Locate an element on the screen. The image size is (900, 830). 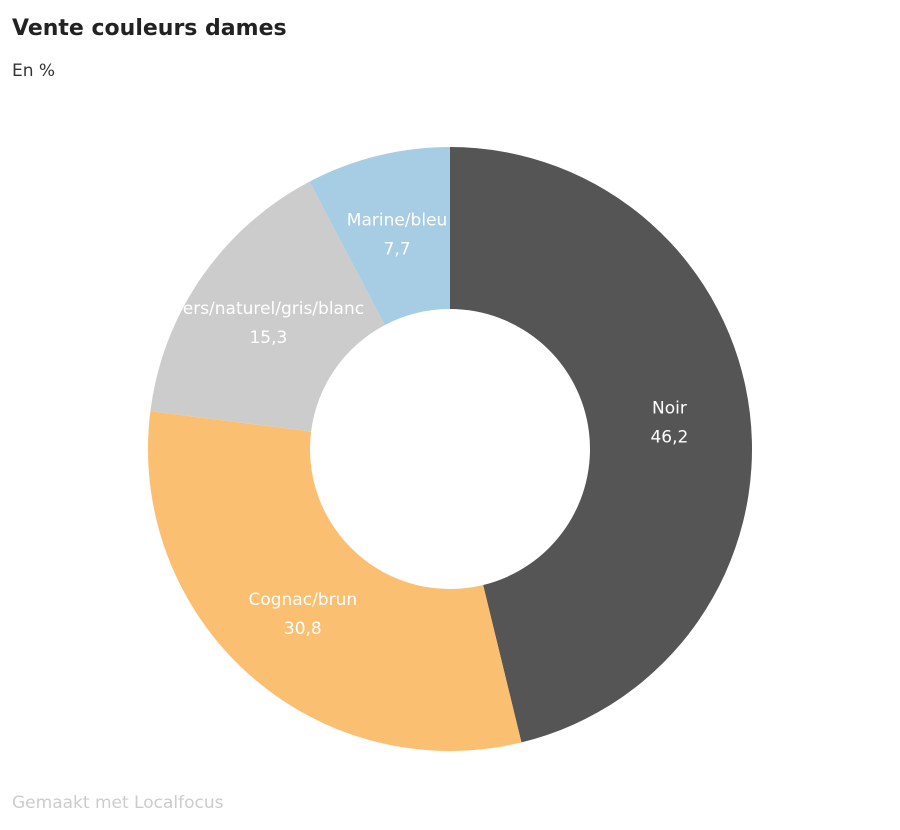
slice-label: Marine/bleu is located at coordinates (397, 220).